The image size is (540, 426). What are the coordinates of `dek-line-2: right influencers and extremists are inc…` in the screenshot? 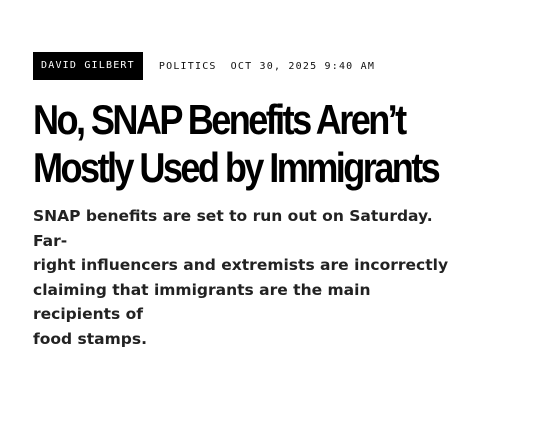 It's located at (241, 265).